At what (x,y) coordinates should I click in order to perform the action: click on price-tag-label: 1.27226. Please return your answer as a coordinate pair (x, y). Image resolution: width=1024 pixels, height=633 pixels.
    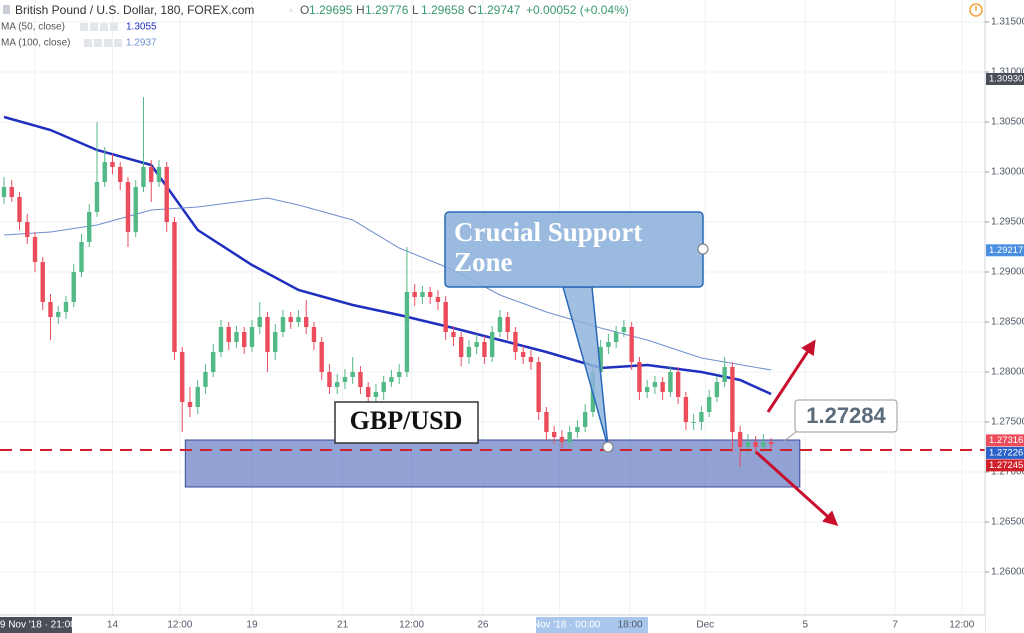
    Looking at the image, I should click on (1006, 452).